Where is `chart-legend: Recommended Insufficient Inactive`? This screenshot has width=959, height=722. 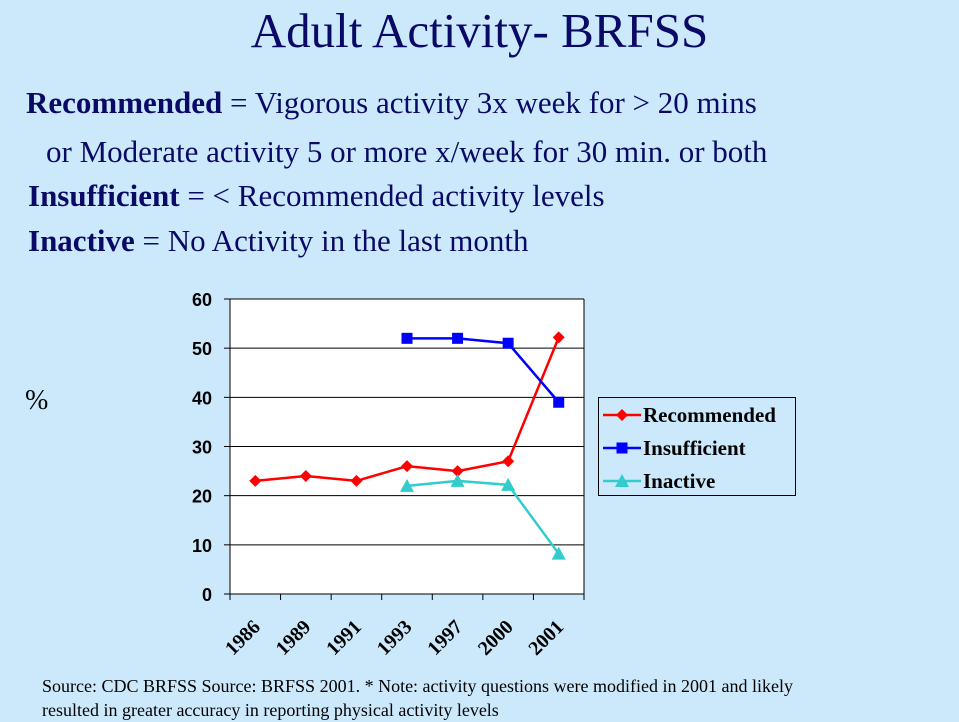 chart-legend: Recommended Insufficient Inactive is located at coordinates (697, 446).